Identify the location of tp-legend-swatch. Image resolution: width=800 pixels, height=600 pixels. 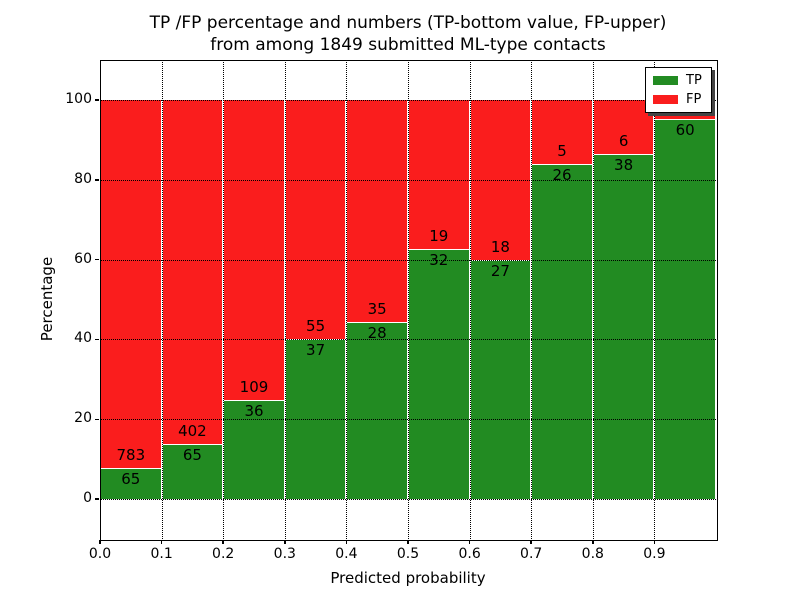
(665, 80).